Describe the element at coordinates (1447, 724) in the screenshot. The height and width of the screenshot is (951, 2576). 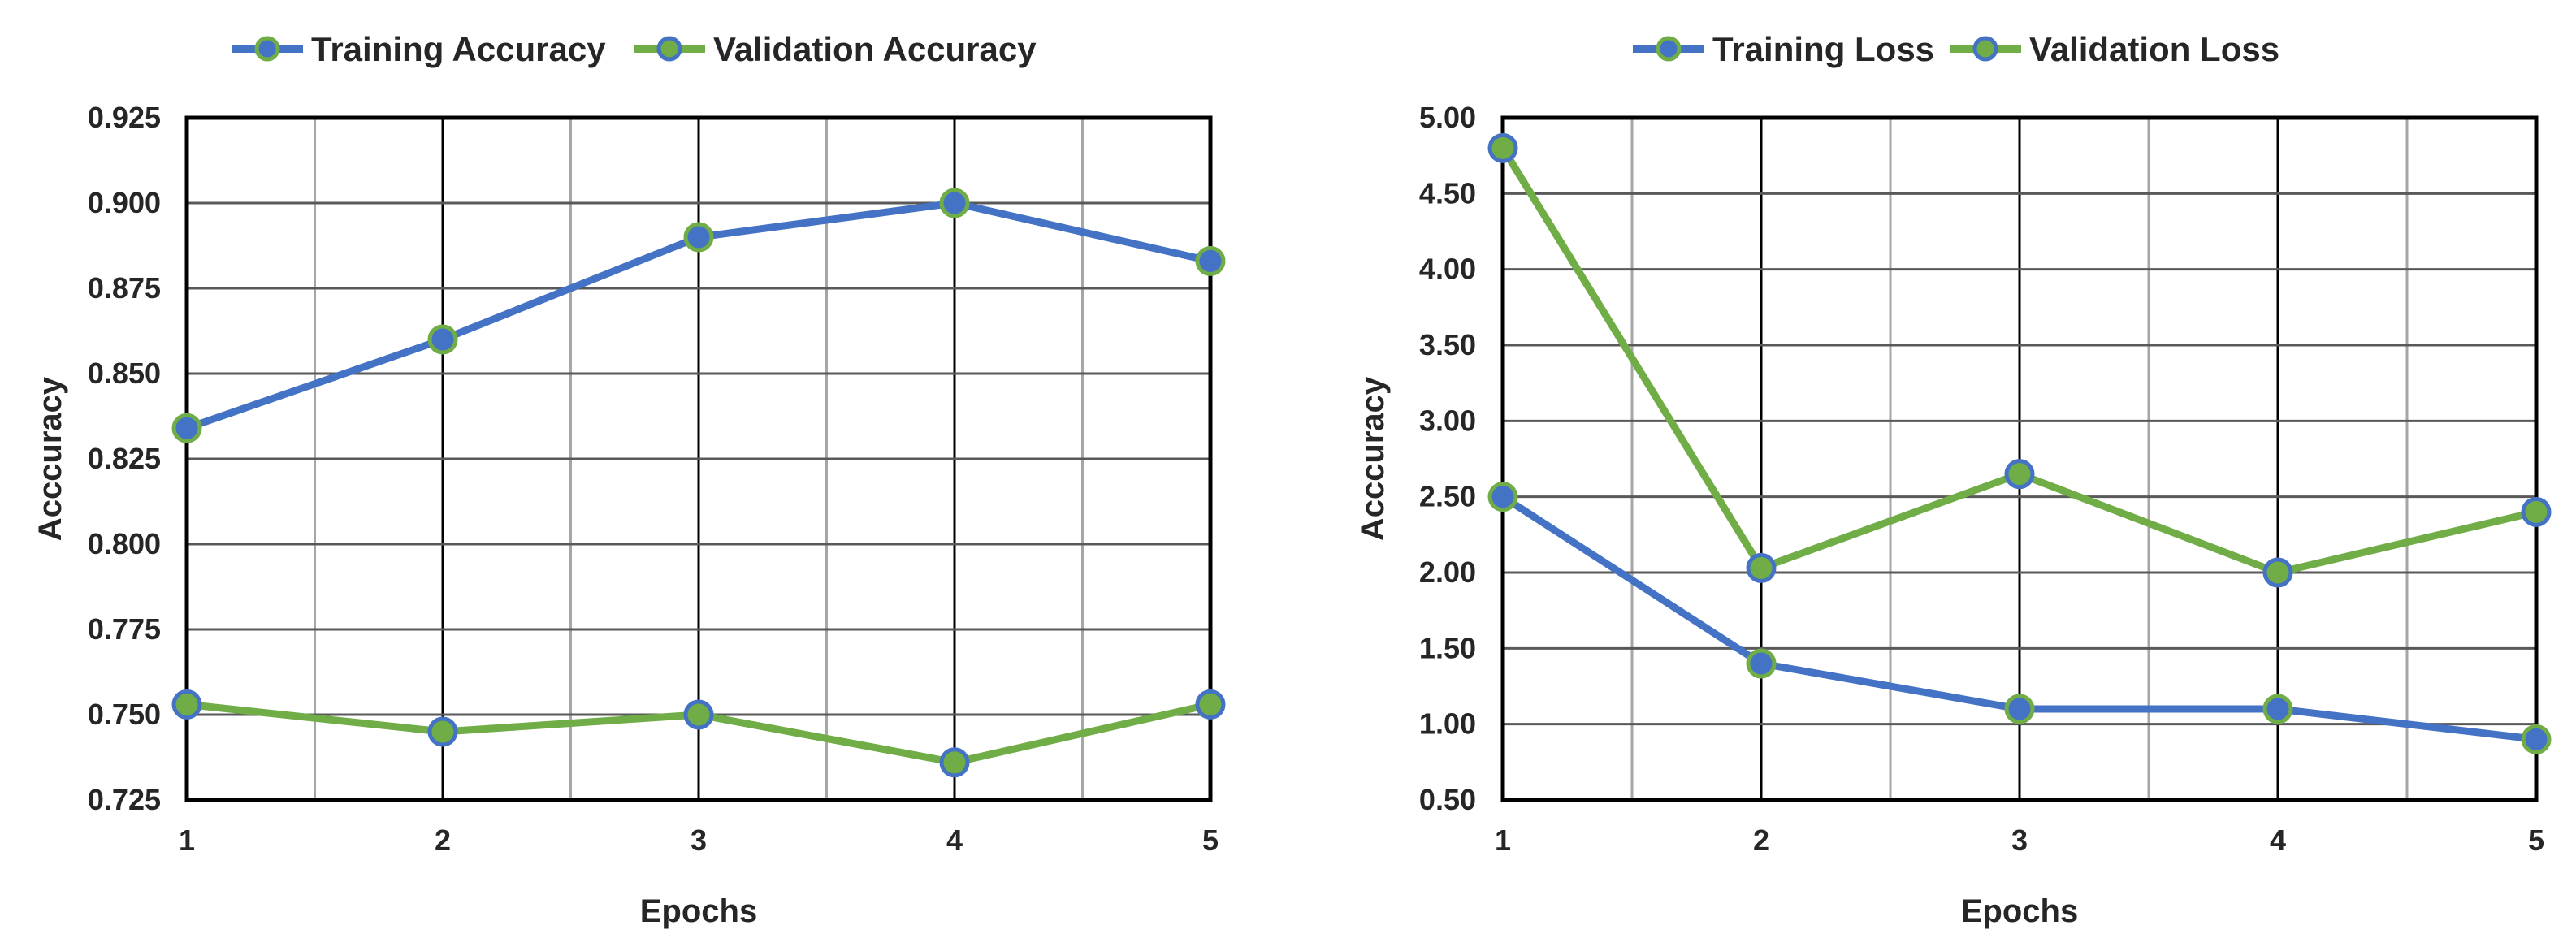
I see `y-tick-label: 1.00` at that location.